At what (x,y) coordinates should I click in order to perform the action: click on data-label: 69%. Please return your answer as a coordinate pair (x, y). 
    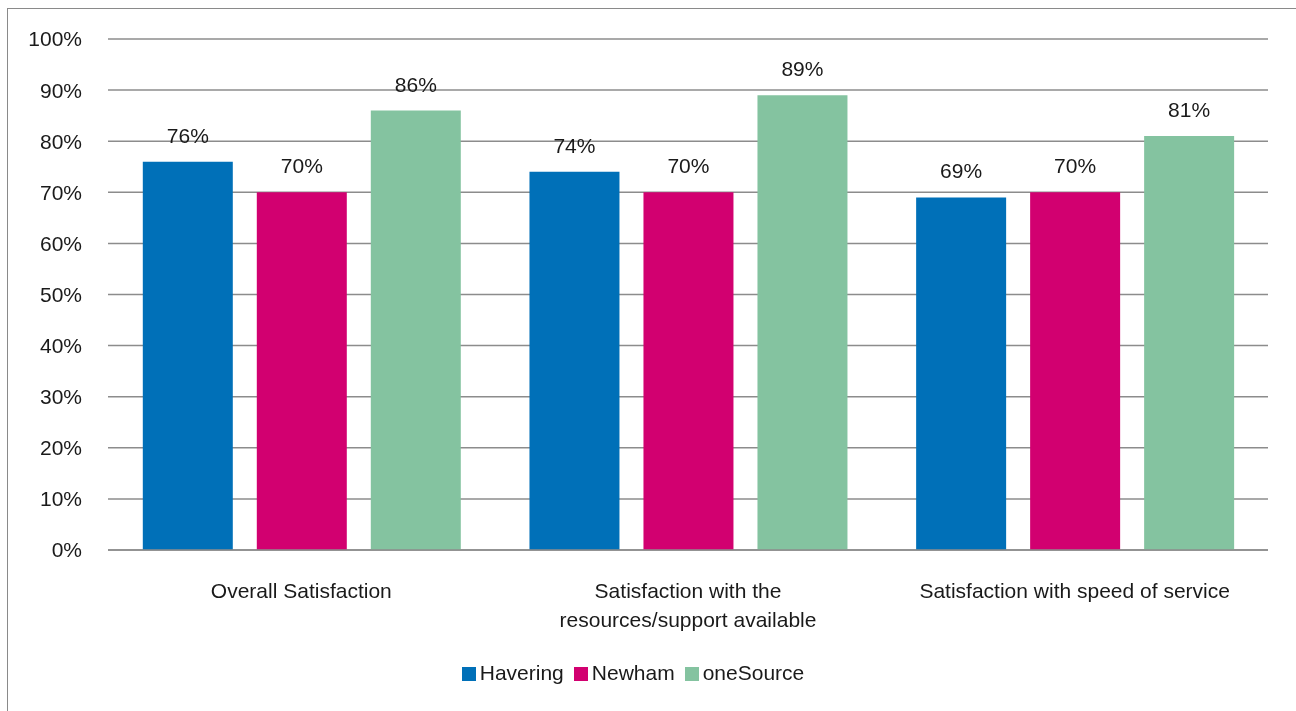
    Looking at the image, I should click on (961, 171).